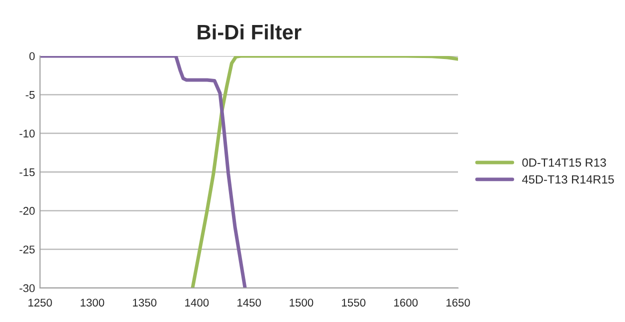 This screenshot has height=322, width=625. What do you see at coordinates (250, 32) in the screenshot?
I see `chart-title: Bi-Di Filter` at bounding box center [250, 32].